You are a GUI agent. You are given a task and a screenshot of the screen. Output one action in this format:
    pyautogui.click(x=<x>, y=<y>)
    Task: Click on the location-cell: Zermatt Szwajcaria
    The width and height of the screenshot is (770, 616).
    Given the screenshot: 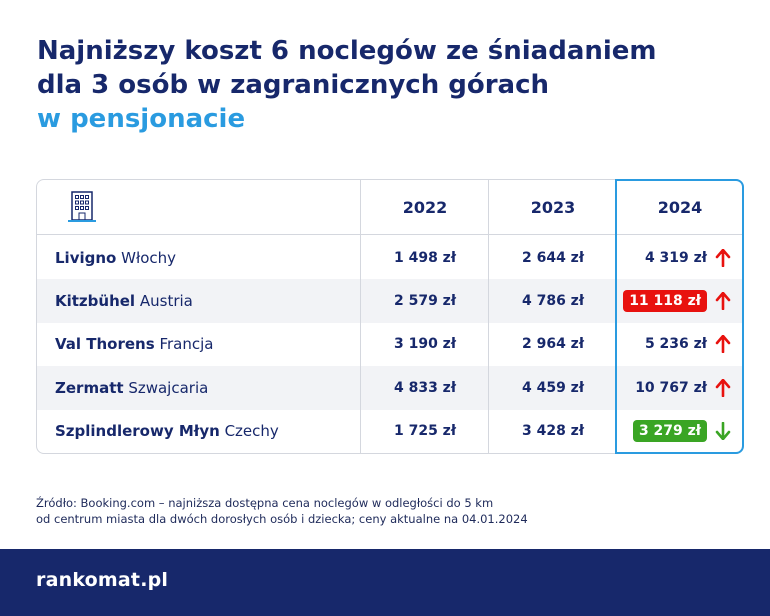 What is the action you would take?
    pyautogui.click(x=131, y=388)
    